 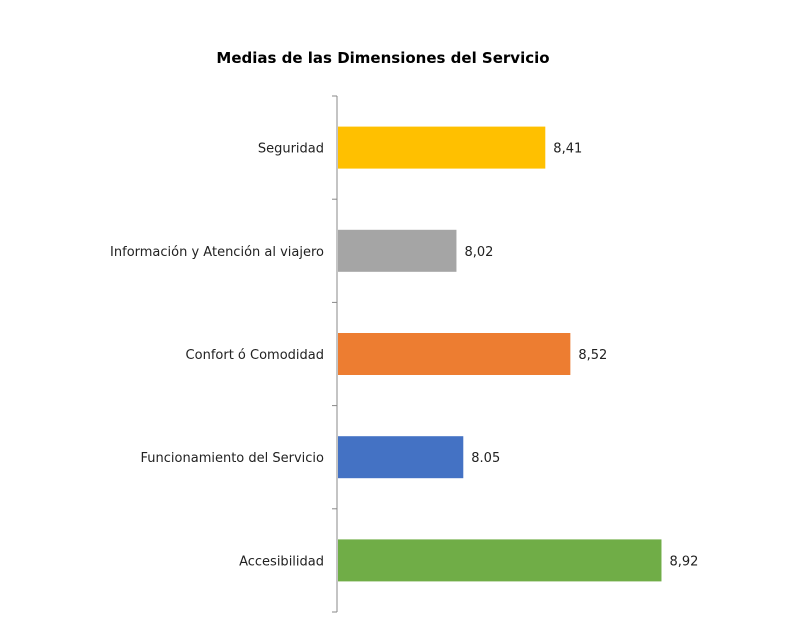 I want to click on category-label: Seguridad, so click(x=291, y=149).